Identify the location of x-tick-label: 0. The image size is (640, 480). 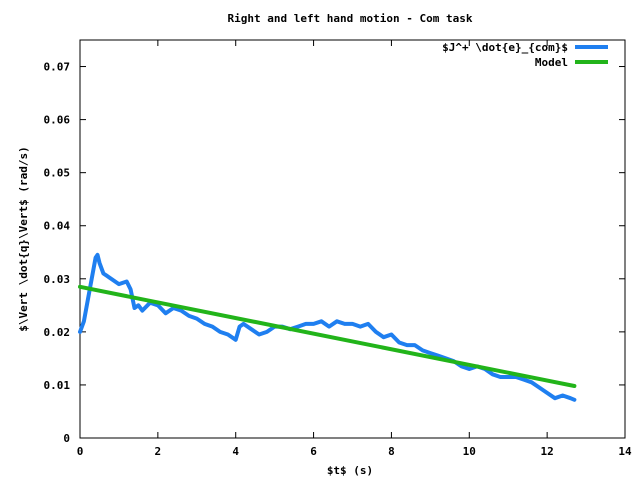
(80, 451).